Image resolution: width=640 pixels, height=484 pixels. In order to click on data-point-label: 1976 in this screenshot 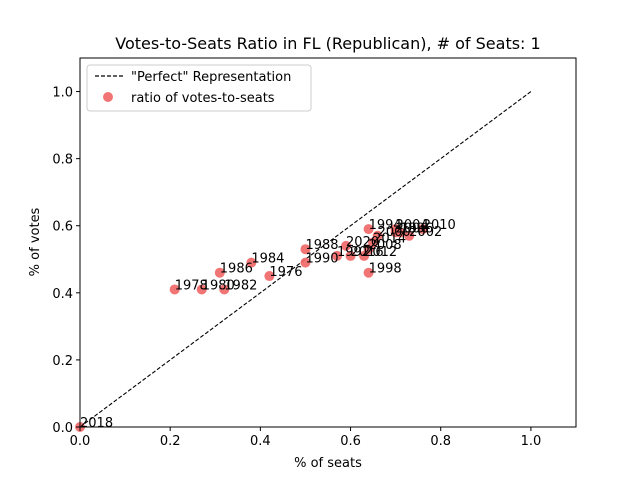, I will do `click(285, 272)`.